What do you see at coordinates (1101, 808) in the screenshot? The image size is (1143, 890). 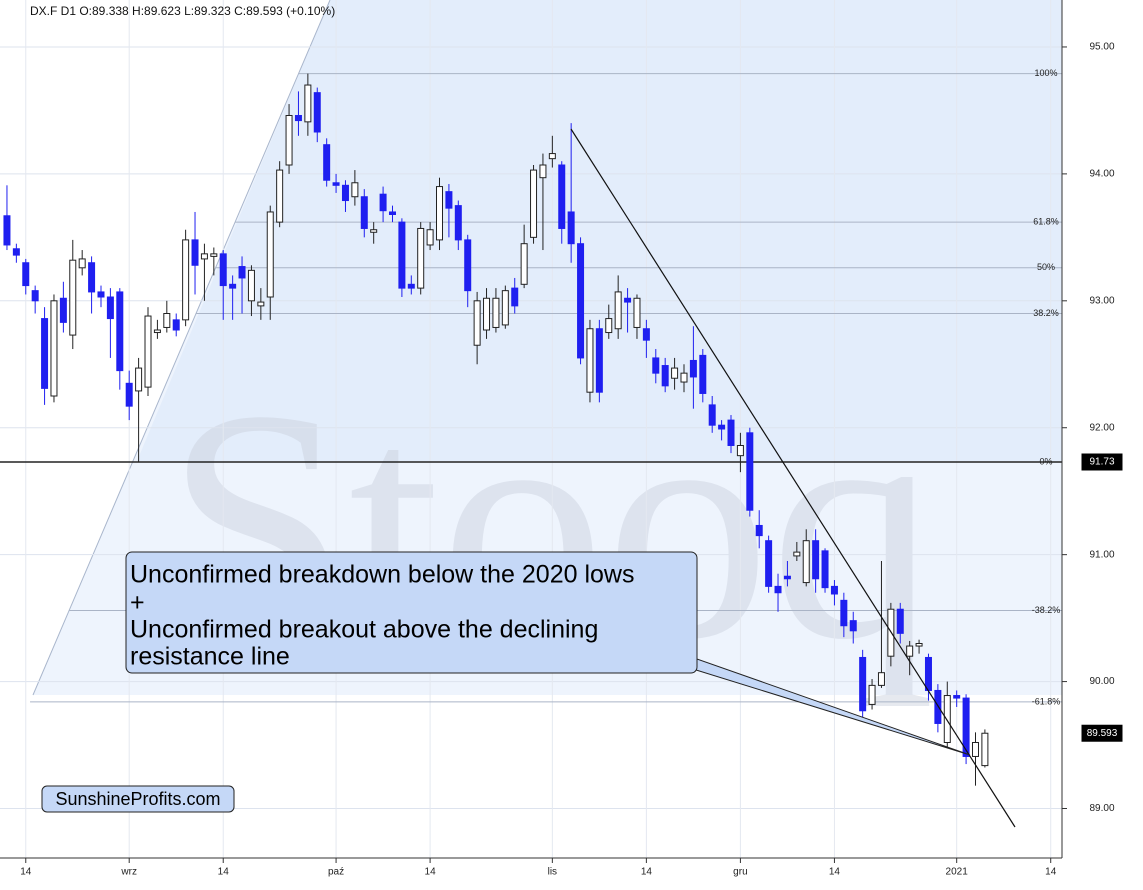 I see `y-tick-label: 89.00` at bounding box center [1101, 808].